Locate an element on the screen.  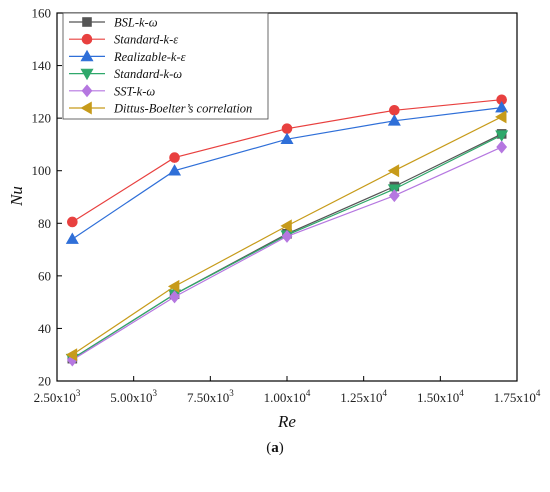
legend-item: Realizable-k-ε is located at coordinates (127, 56).